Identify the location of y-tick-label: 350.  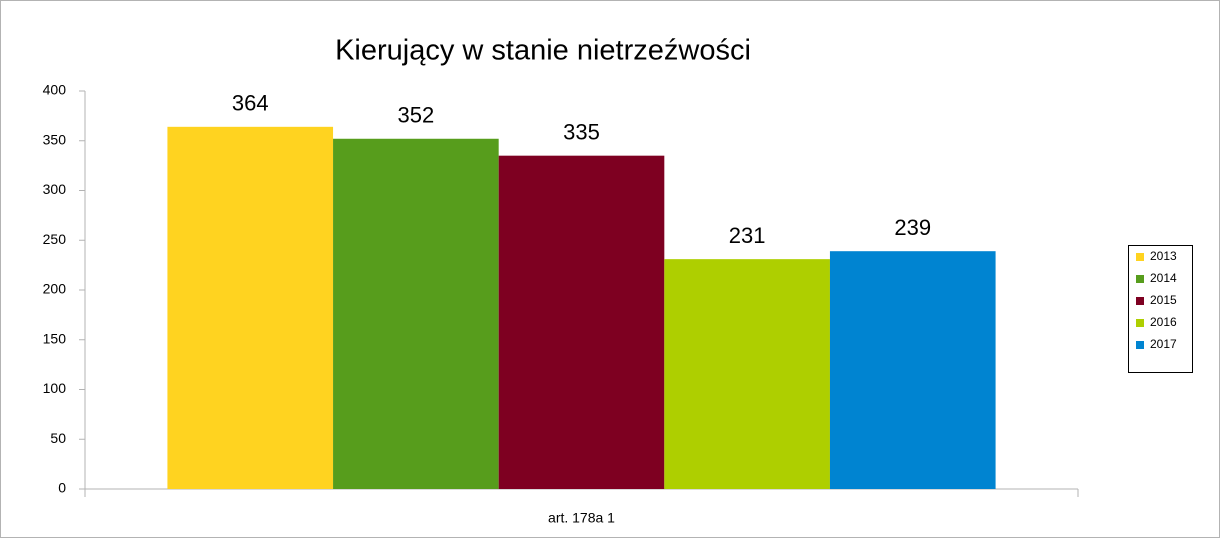
(55, 139).